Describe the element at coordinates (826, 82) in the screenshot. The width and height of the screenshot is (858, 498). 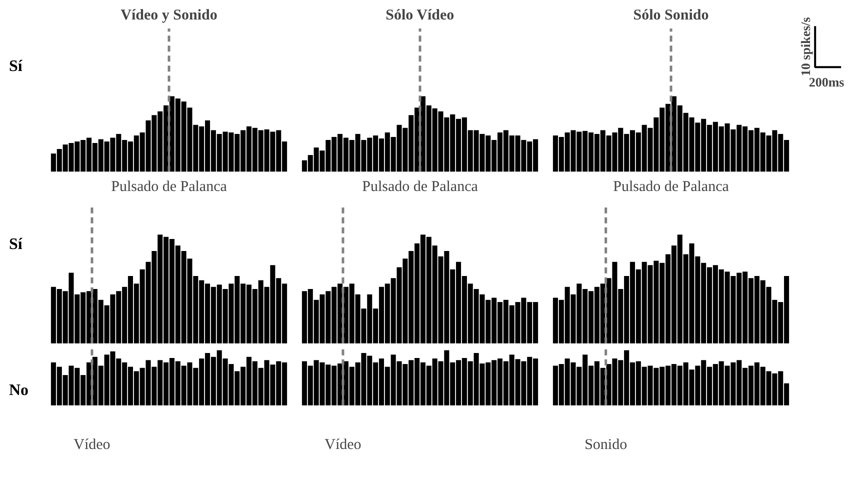
I see `text: 200ms` at that location.